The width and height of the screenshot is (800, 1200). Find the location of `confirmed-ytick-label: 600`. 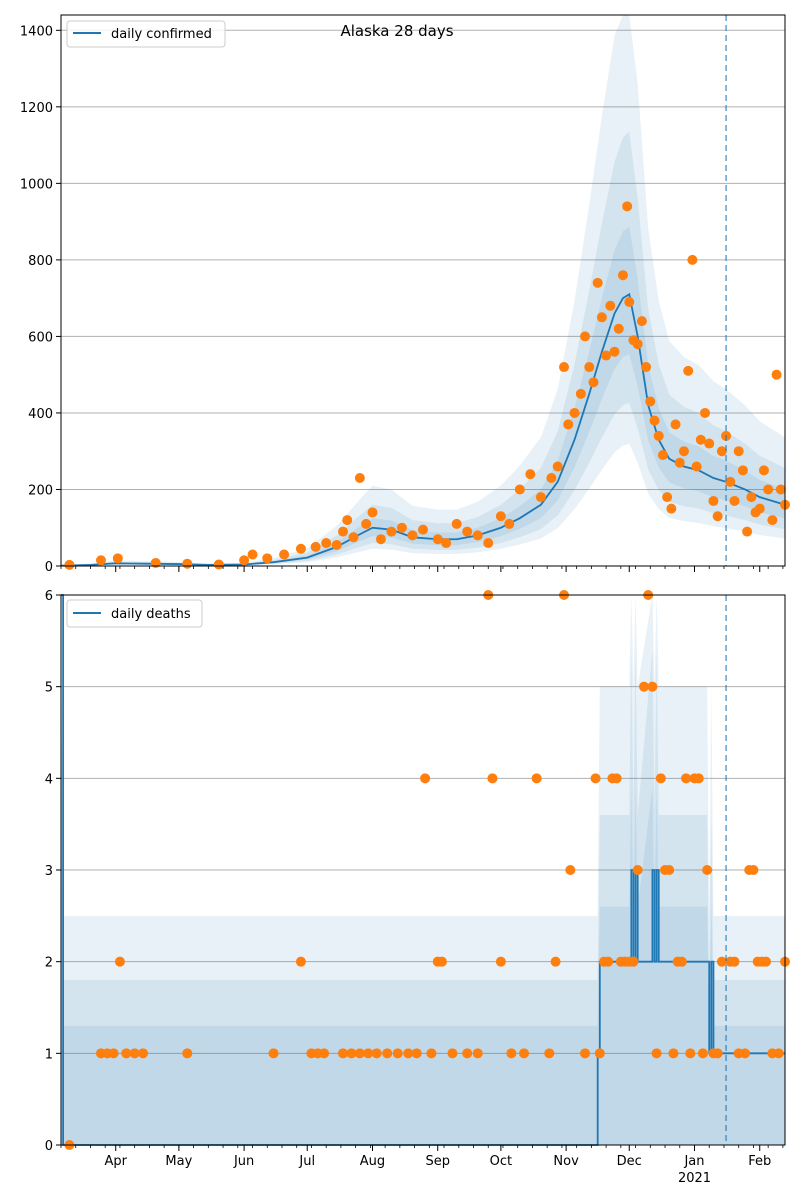

confirmed-ytick-label: 600 is located at coordinates (40, 337).